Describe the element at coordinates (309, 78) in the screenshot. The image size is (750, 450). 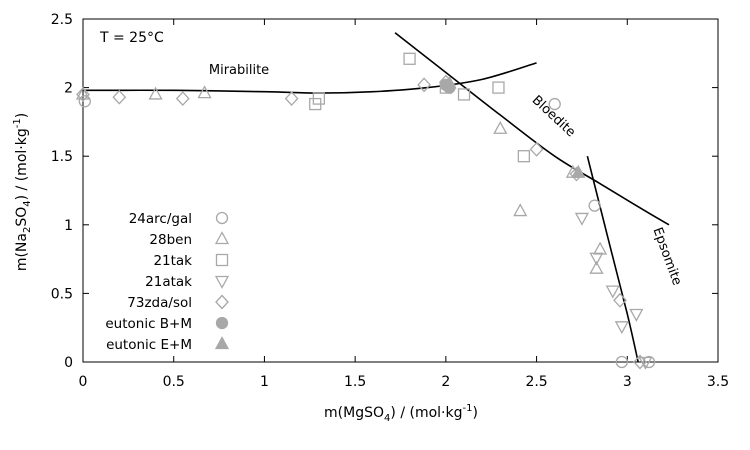
I see `mirabilite-curve` at that location.